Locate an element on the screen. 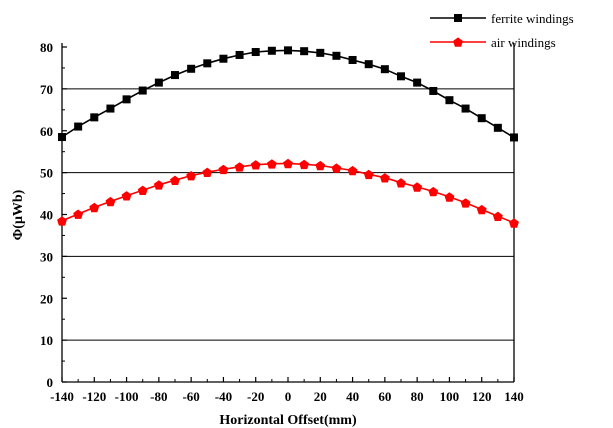 The height and width of the screenshot is (428, 613). y-tick-label: 30 is located at coordinates (46, 256).